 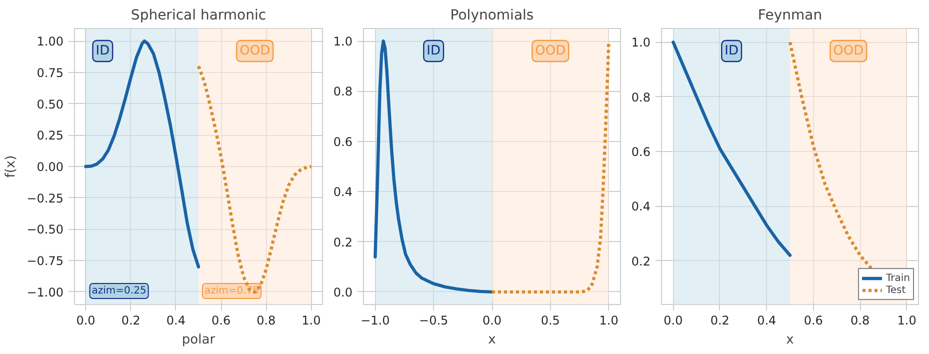 I want to click on y-tick-label: 0.25, so click(x=50, y=135).